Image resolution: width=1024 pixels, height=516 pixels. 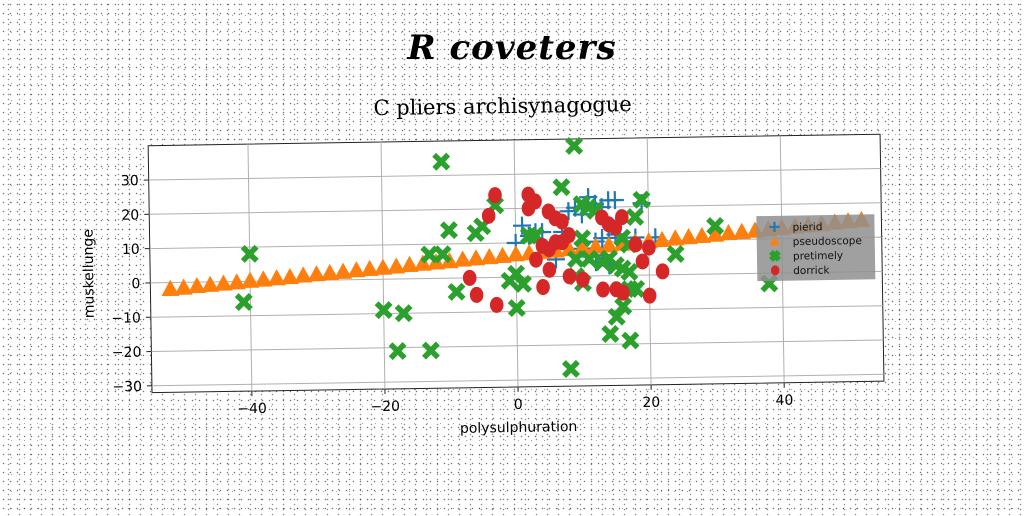 What do you see at coordinates (818, 256) in the screenshot?
I see `legend-label-pretimely: pretimely` at bounding box center [818, 256].